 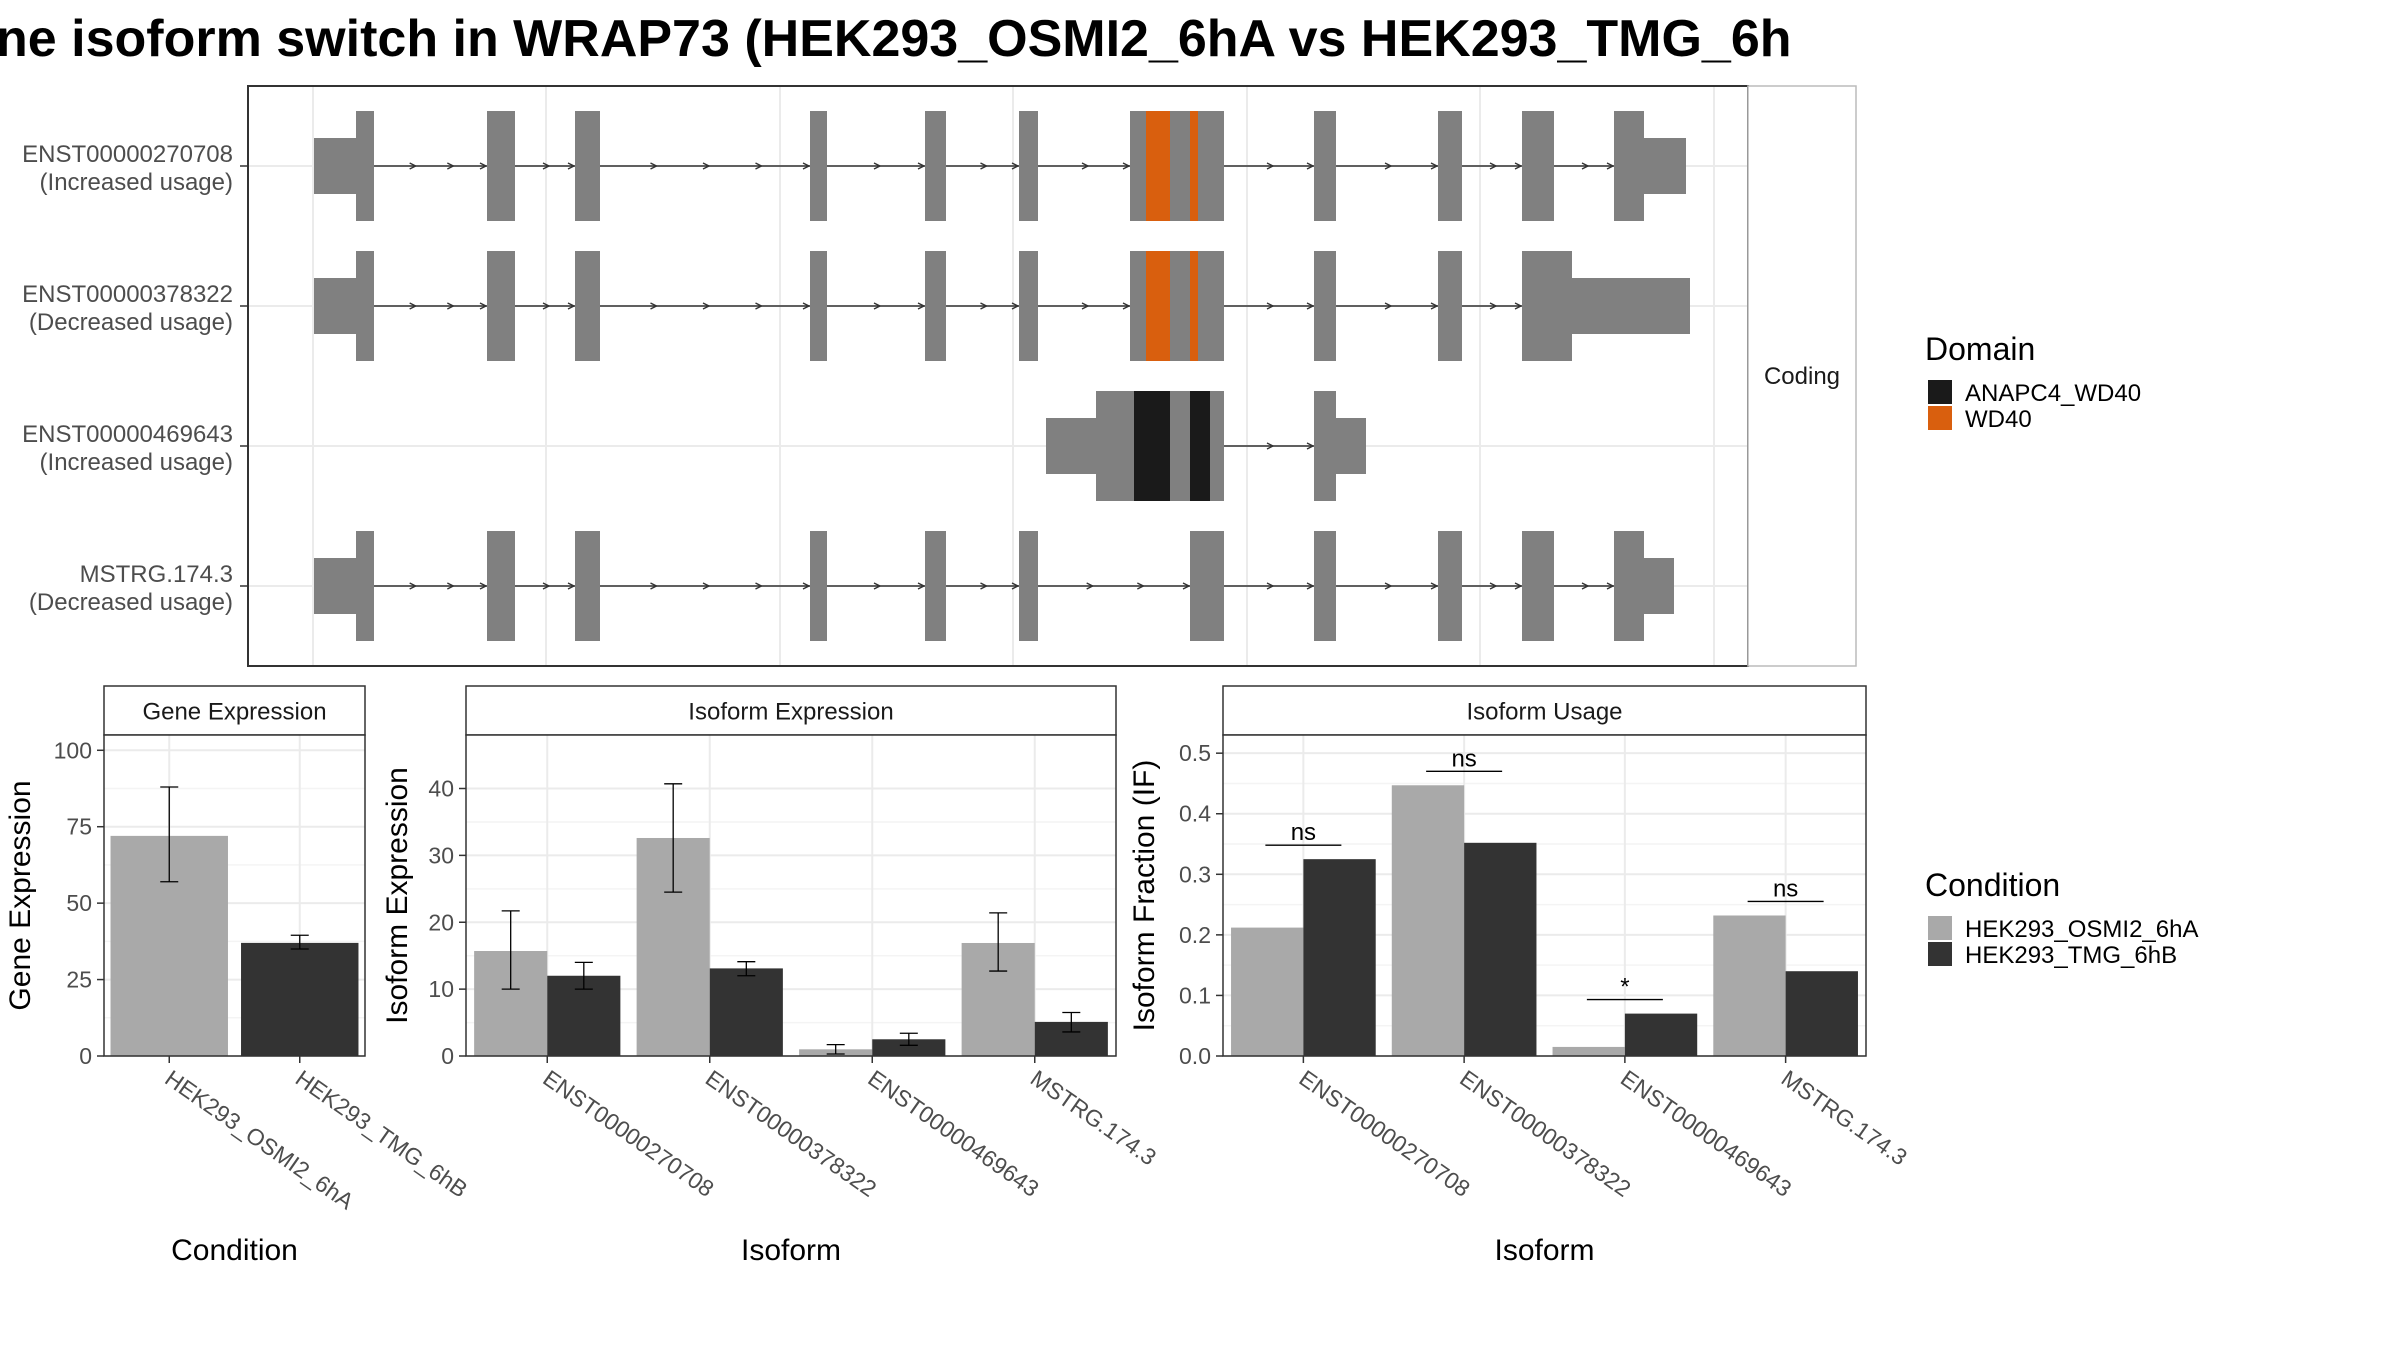 I want to click on x-axis-title: Condition, so click(x=234, y=1250).